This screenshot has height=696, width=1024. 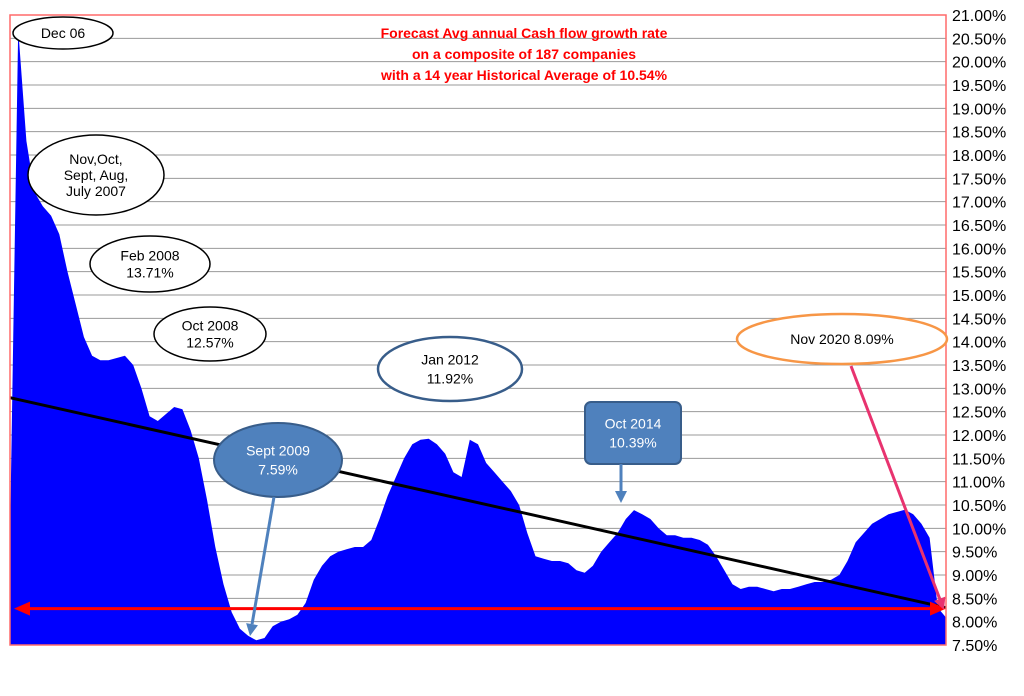 I want to click on y-tick-label: 20.50%, so click(x=979, y=39).